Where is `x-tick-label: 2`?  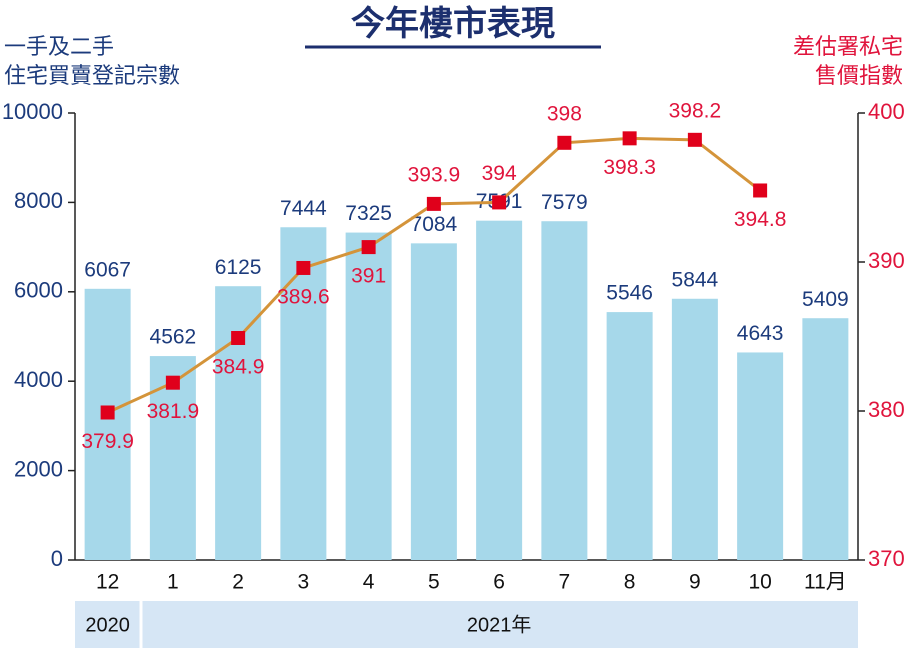 x-tick-label: 2 is located at coordinates (238, 582).